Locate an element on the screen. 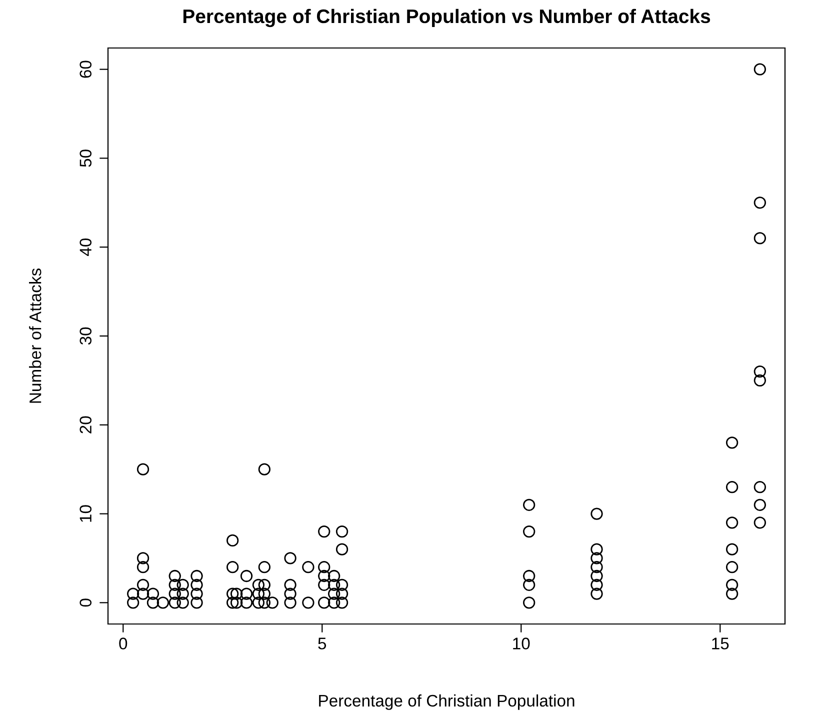 The width and height of the screenshot is (818, 728). y-tick-label: 40 is located at coordinates (86, 247).